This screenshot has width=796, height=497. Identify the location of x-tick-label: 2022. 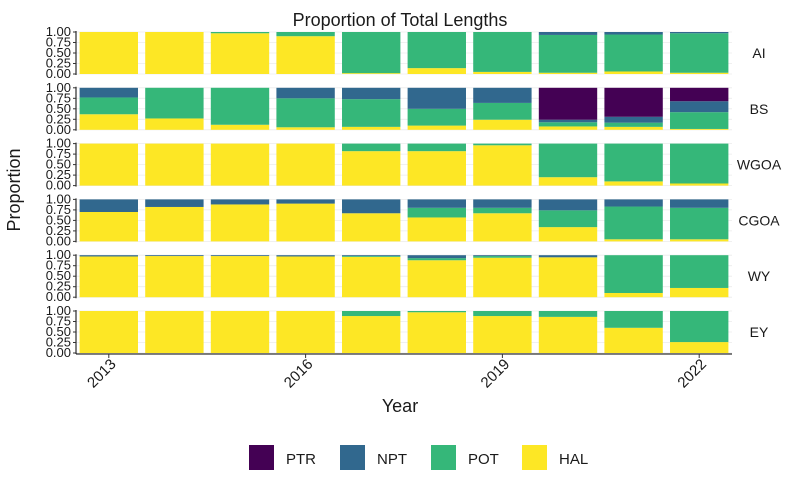
(692, 374).